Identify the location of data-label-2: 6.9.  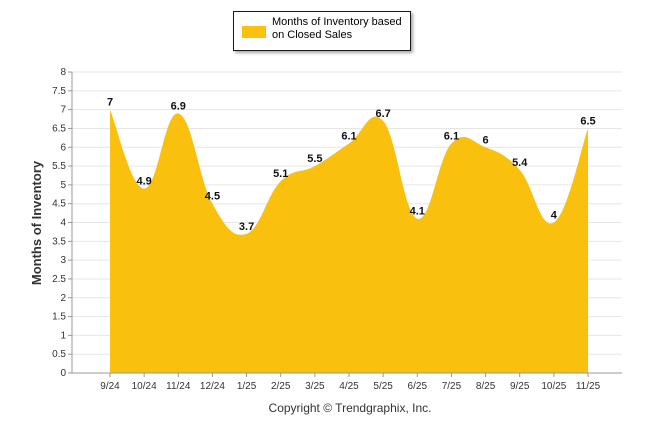
(178, 106).